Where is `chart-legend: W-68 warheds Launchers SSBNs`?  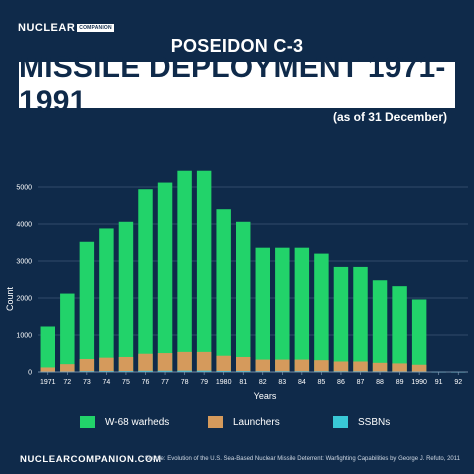
chart-legend: W-68 warheds Launchers SSBNs is located at coordinates (237, 424).